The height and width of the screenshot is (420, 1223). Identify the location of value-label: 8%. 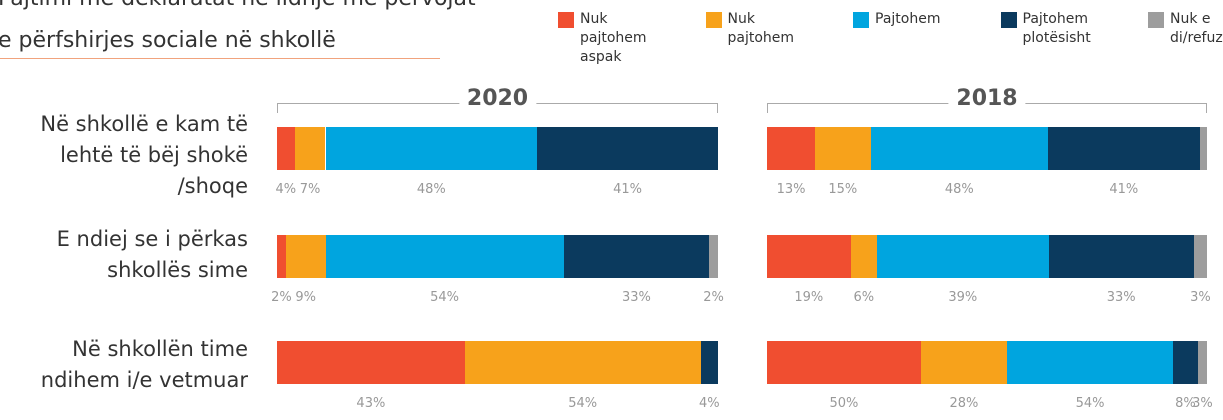
(1185, 403).